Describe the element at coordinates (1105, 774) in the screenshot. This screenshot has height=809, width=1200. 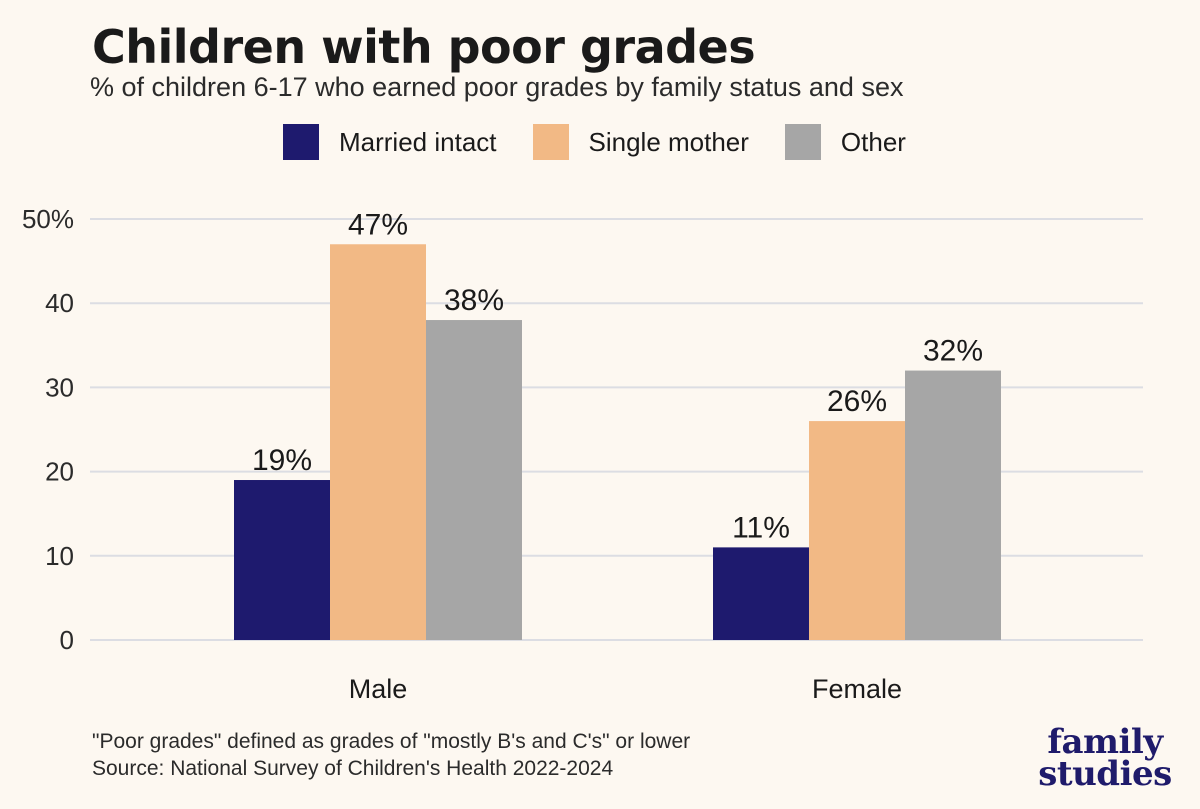
I see `logo-line-studies: studies` at that location.